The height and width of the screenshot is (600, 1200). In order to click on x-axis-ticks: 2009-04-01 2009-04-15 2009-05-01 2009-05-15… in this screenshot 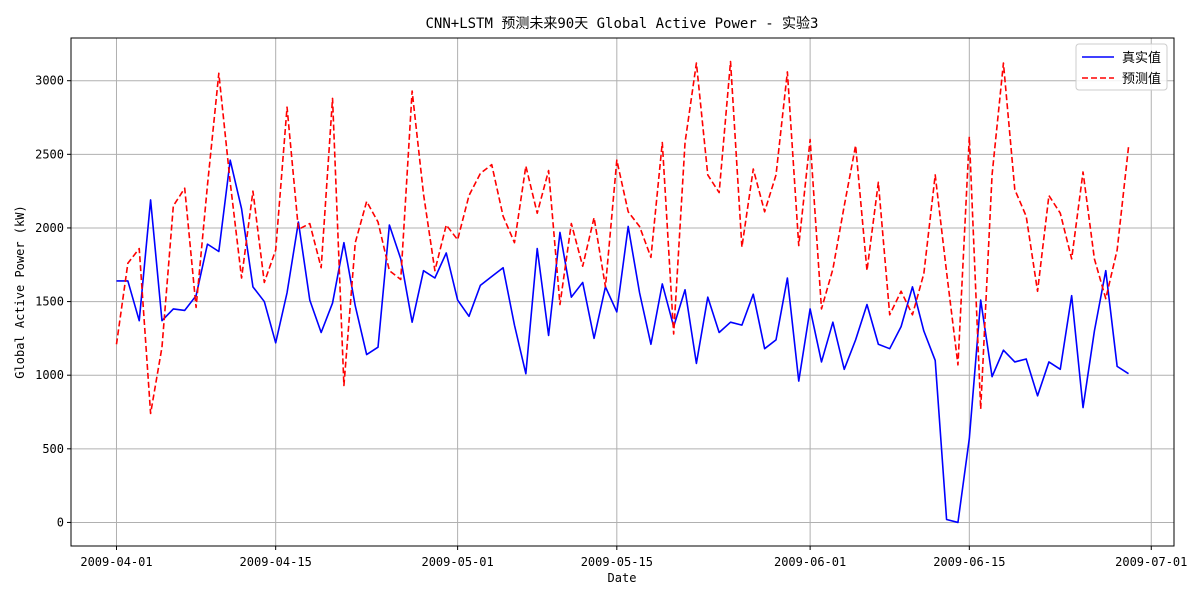, I will do `click(633, 557)`.